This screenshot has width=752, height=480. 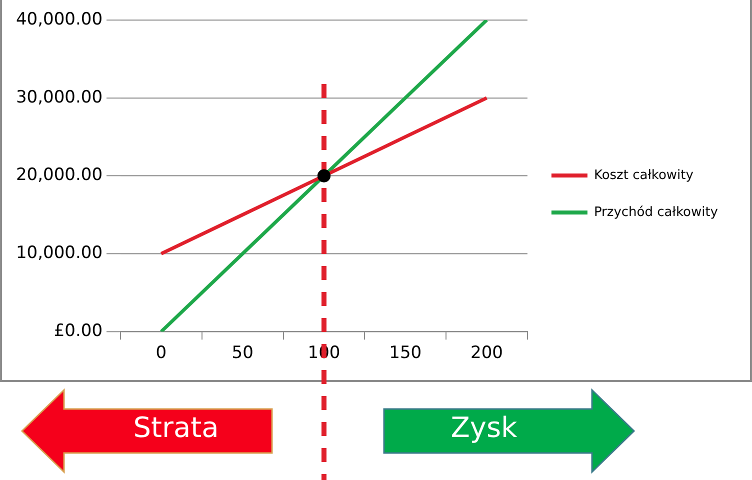 I want to click on y-tick-label: £0.00, so click(x=78, y=331).